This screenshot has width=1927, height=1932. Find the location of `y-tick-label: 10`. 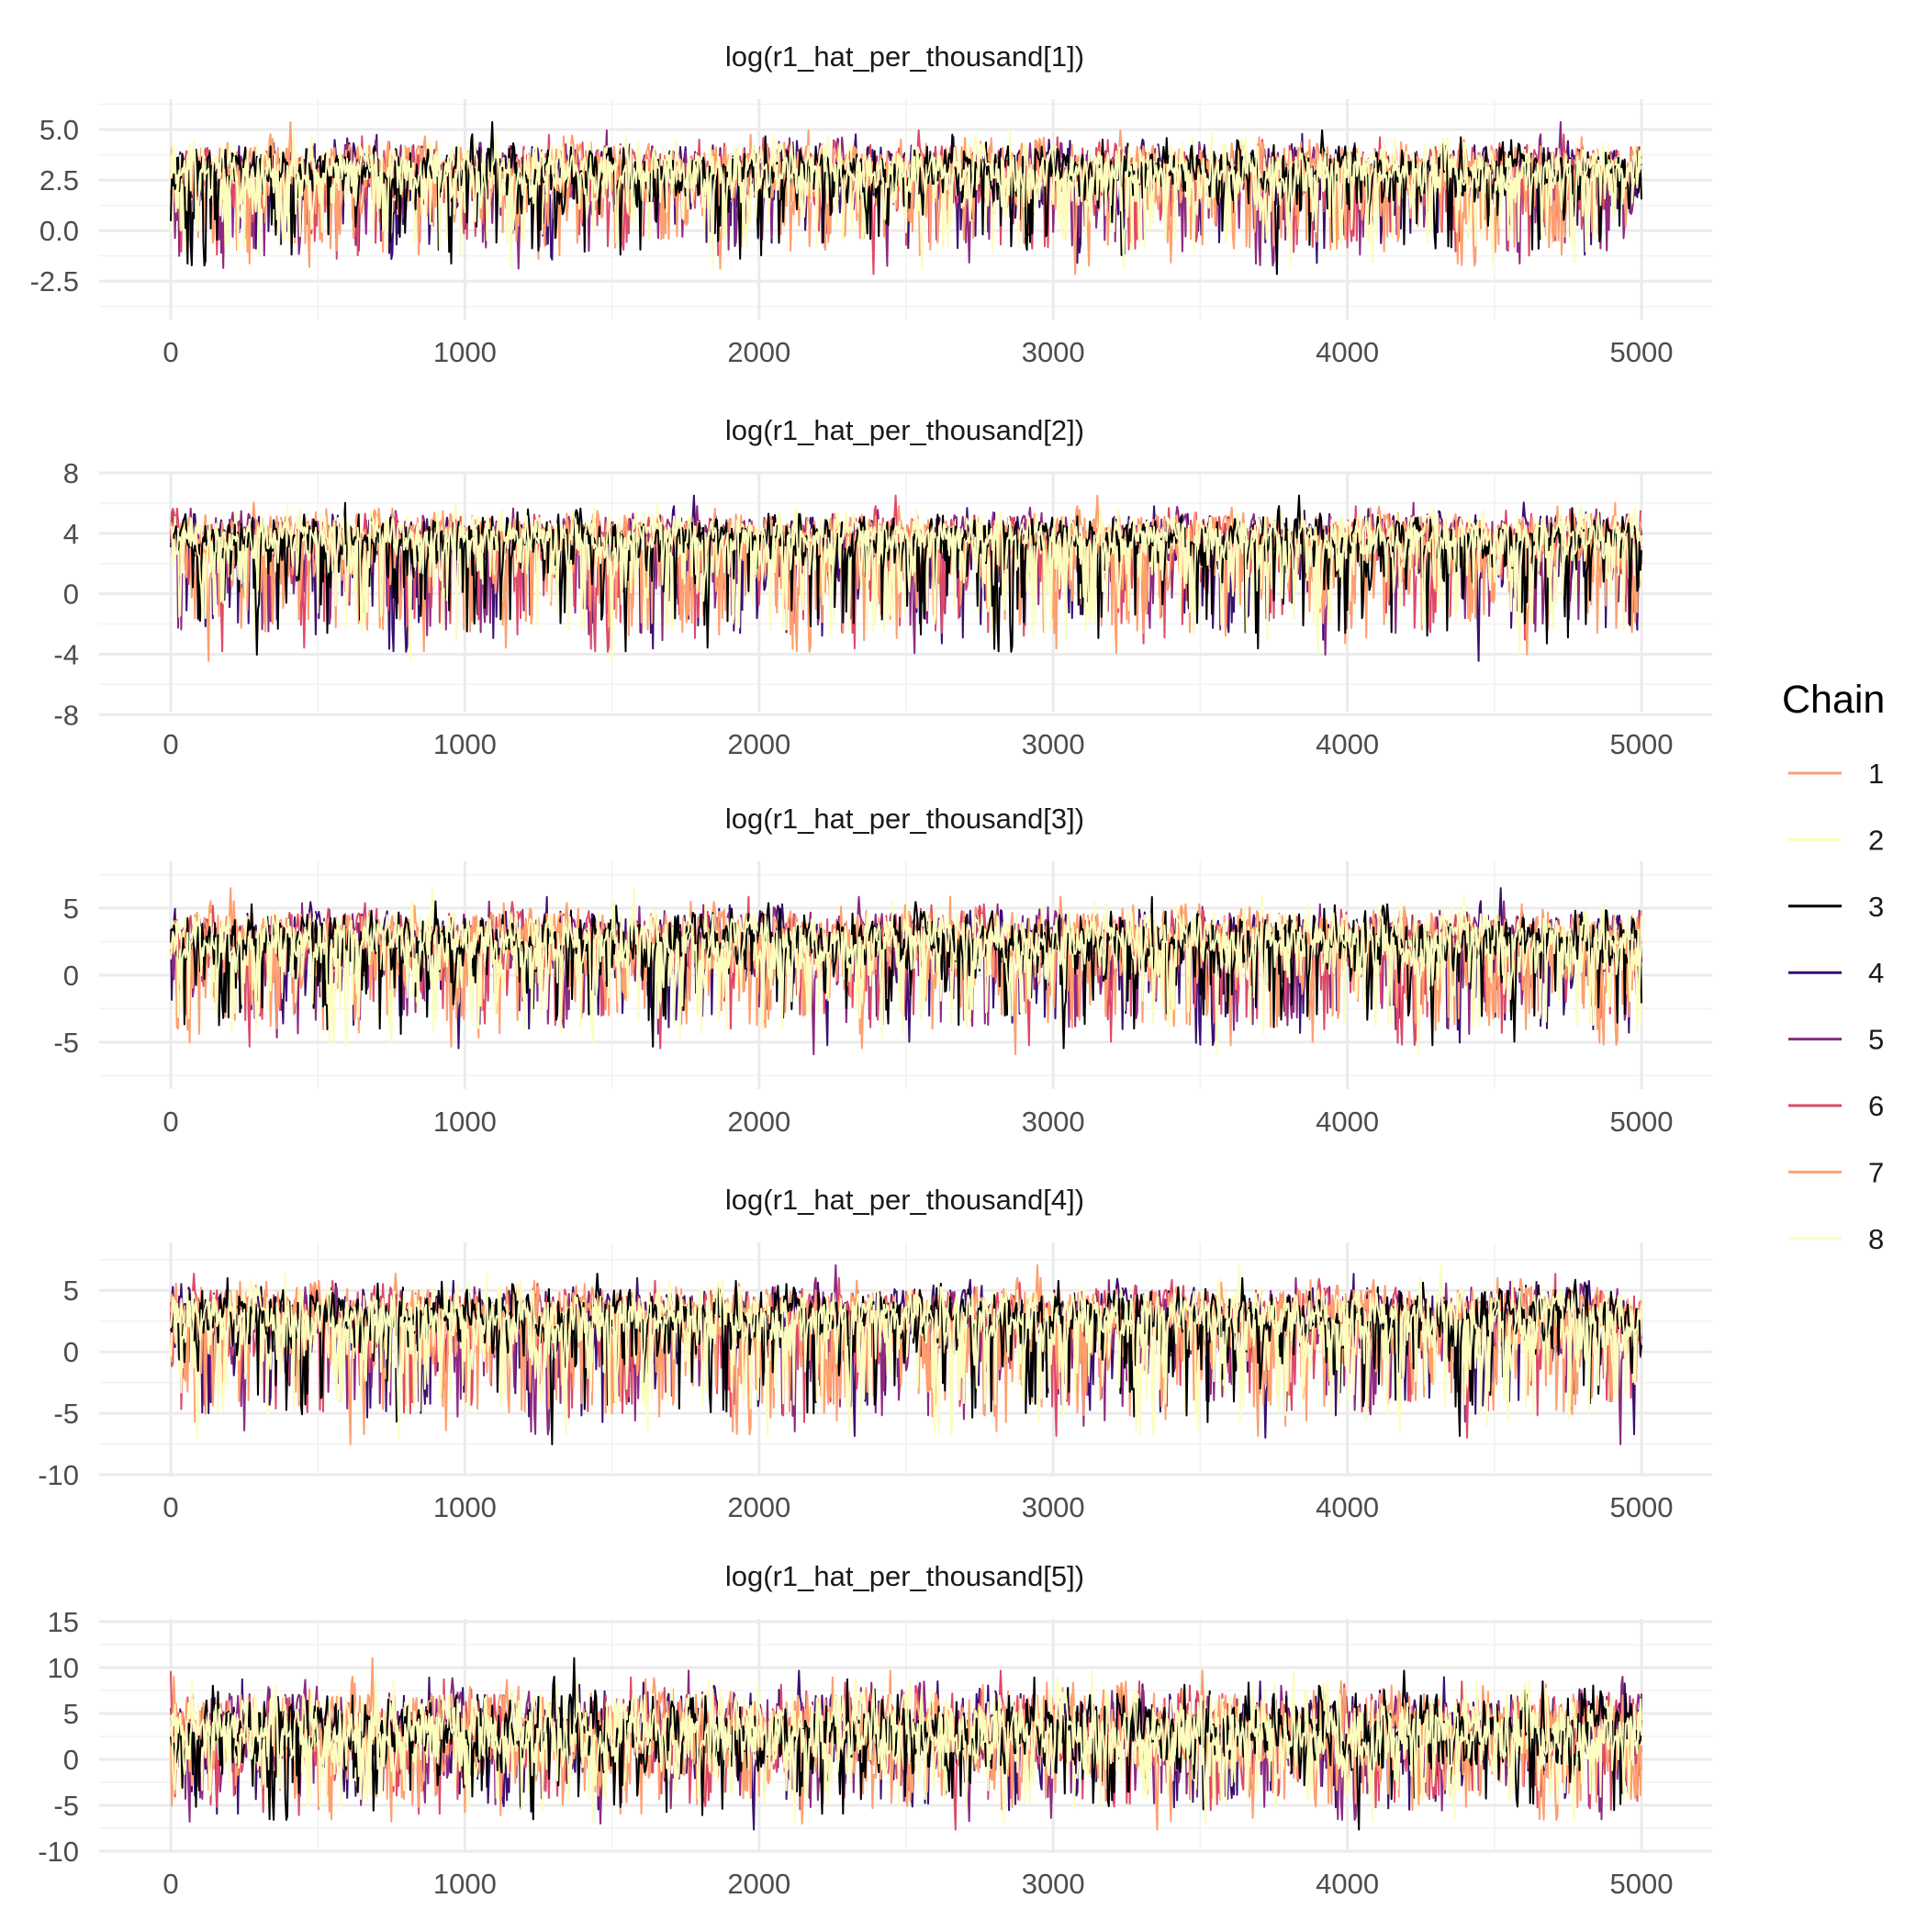

y-tick-label: 10 is located at coordinates (64, 1668).